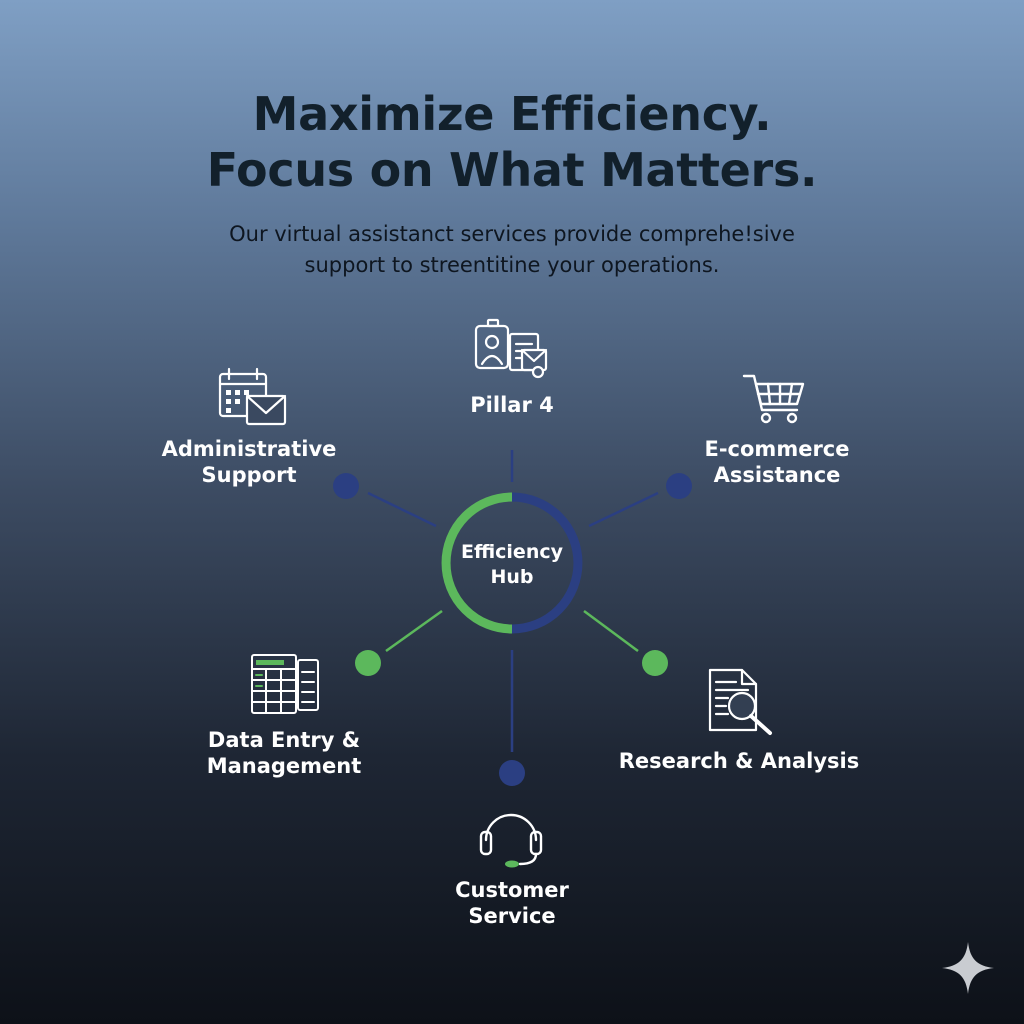  What do you see at coordinates (249, 475) in the screenshot?
I see `administrative-label-line-2: Support` at bounding box center [249, 475].